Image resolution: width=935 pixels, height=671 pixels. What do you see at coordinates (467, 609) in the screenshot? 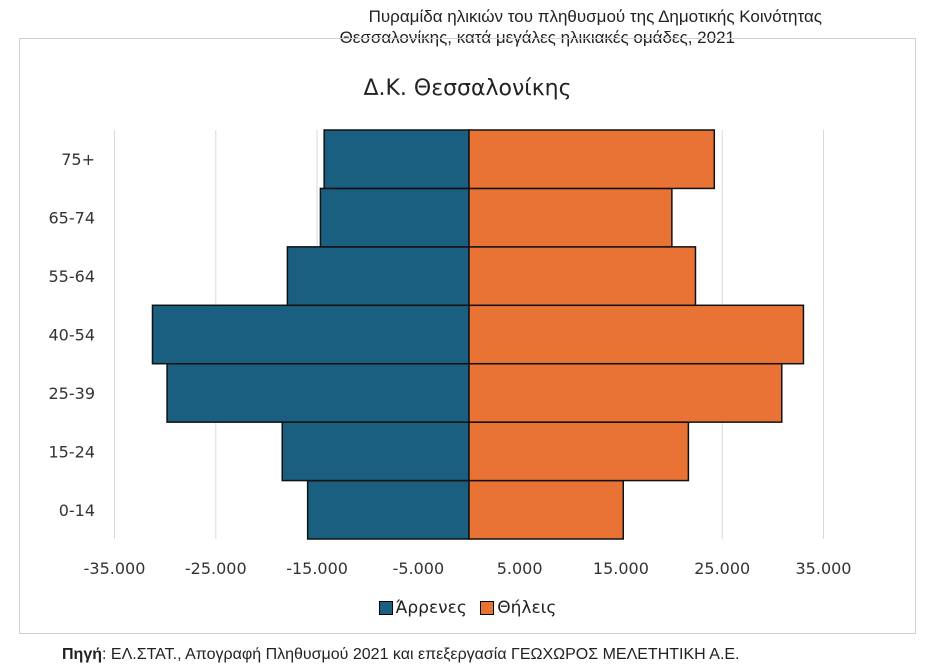
I see `legend: Άρρενες Θήλεις` at bounding box center [467, 609].